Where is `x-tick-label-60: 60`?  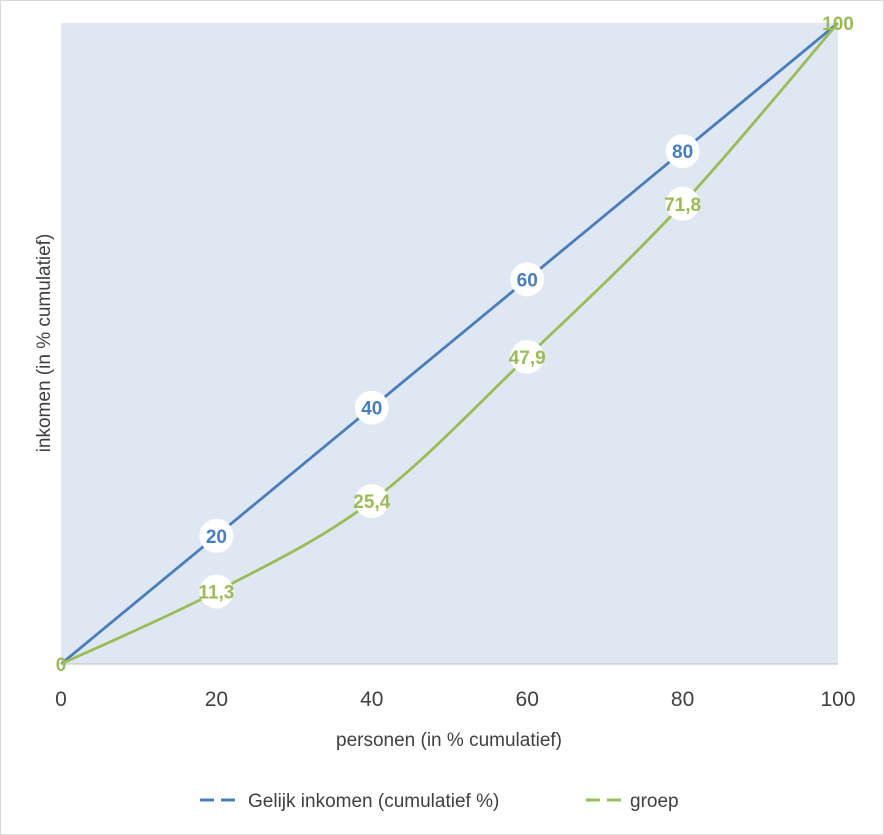
x-tick-label-60: 60 is located at coordinates (527, 699).